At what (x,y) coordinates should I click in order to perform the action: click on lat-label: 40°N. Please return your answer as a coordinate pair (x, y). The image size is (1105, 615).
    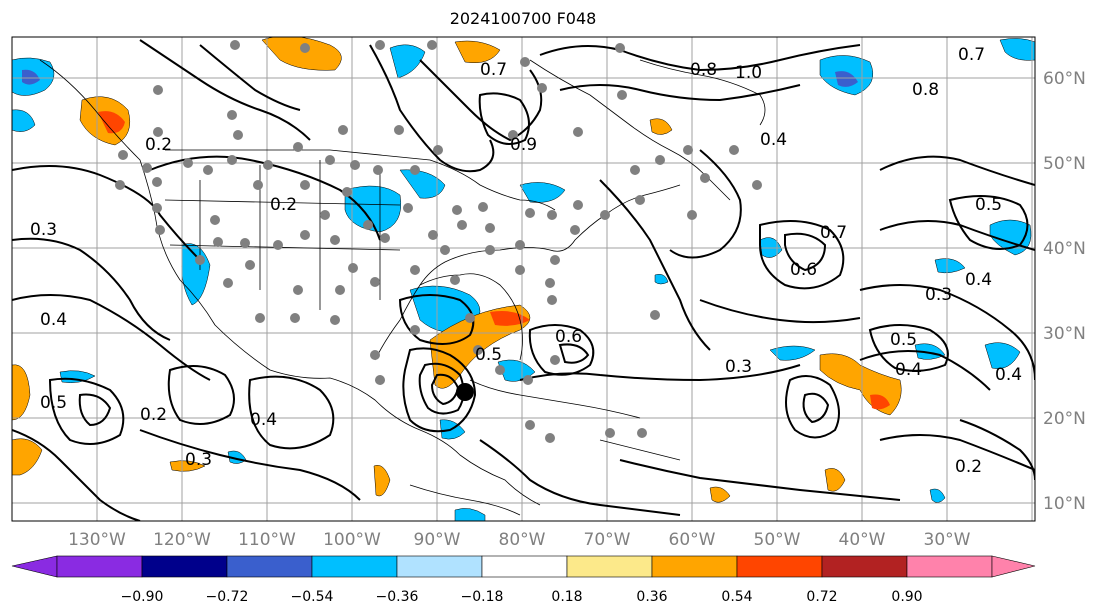
    Looking at the image, I should click on (1064, 249).